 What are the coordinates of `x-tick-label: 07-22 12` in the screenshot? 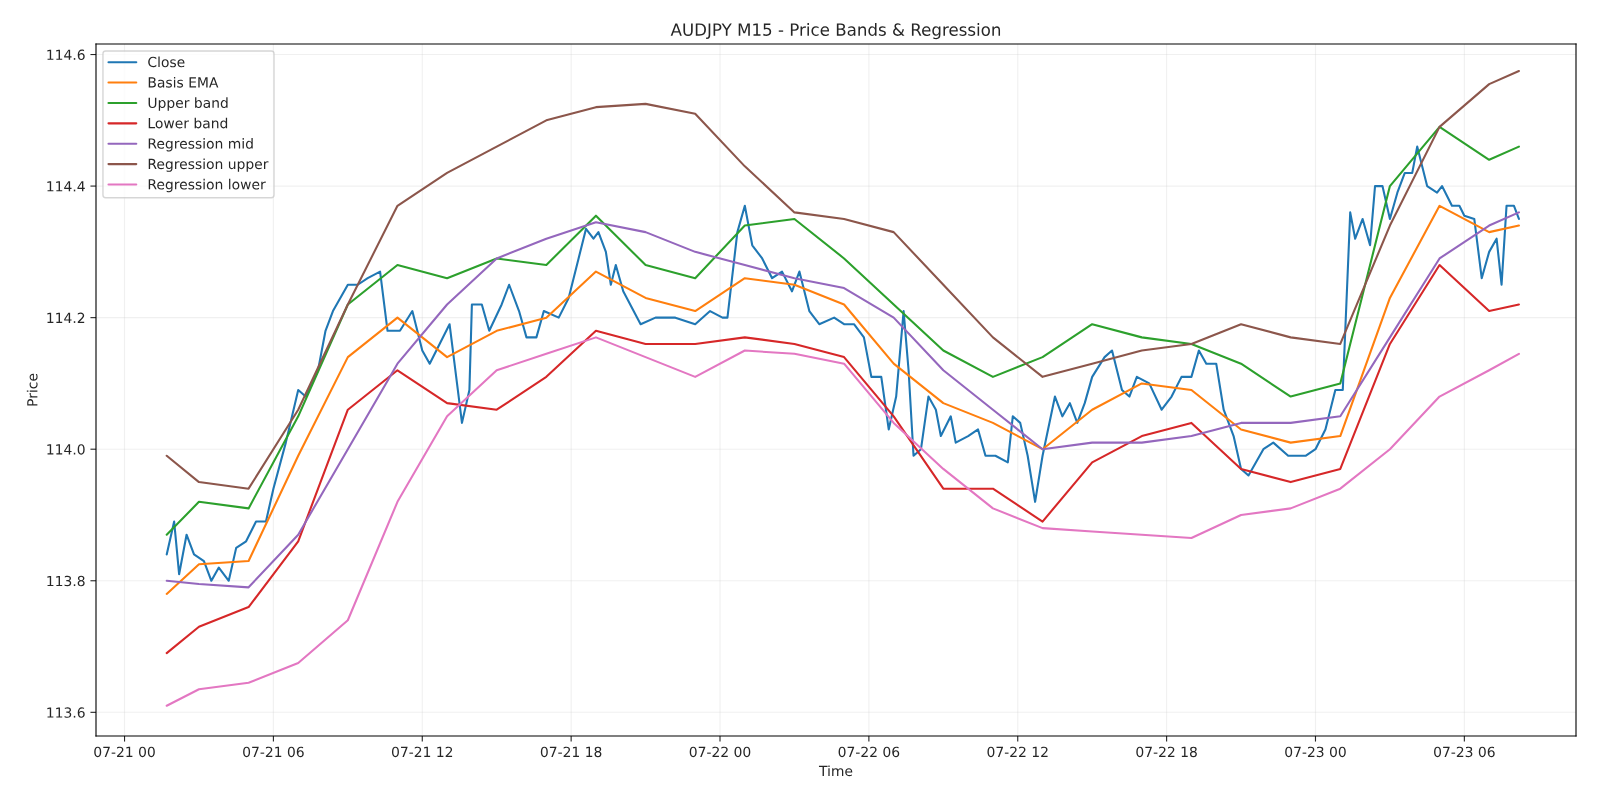 It's located at (1017, 752).